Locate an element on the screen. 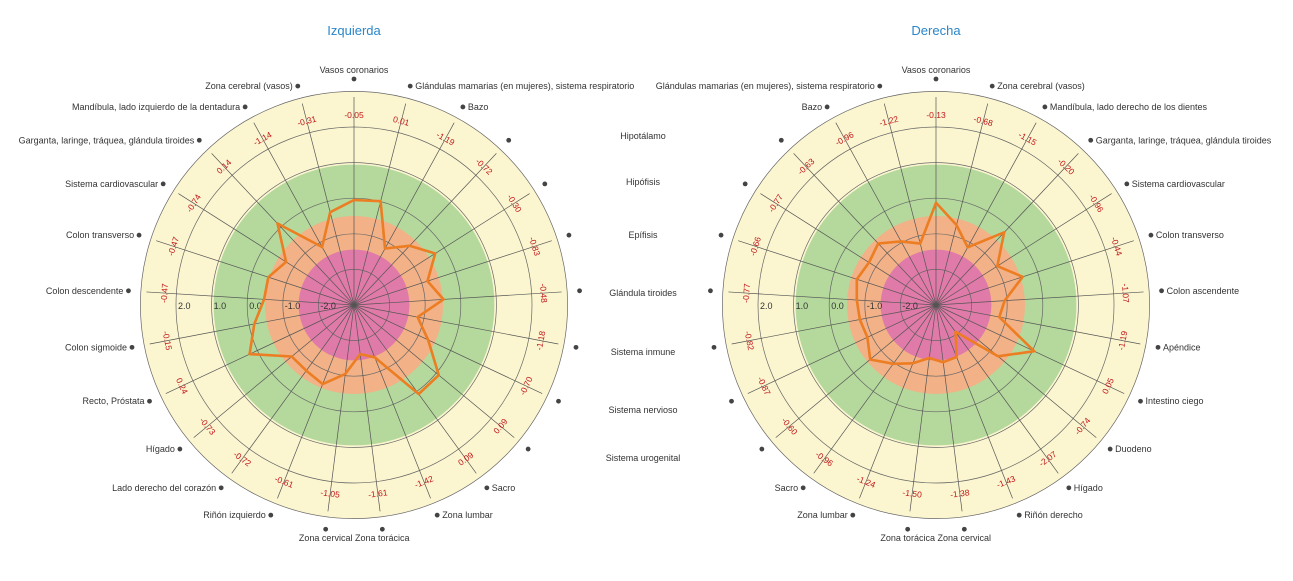  spoke-label-right-rinon-derecho: Riñón derecho is located at coordinates (1053, 515).